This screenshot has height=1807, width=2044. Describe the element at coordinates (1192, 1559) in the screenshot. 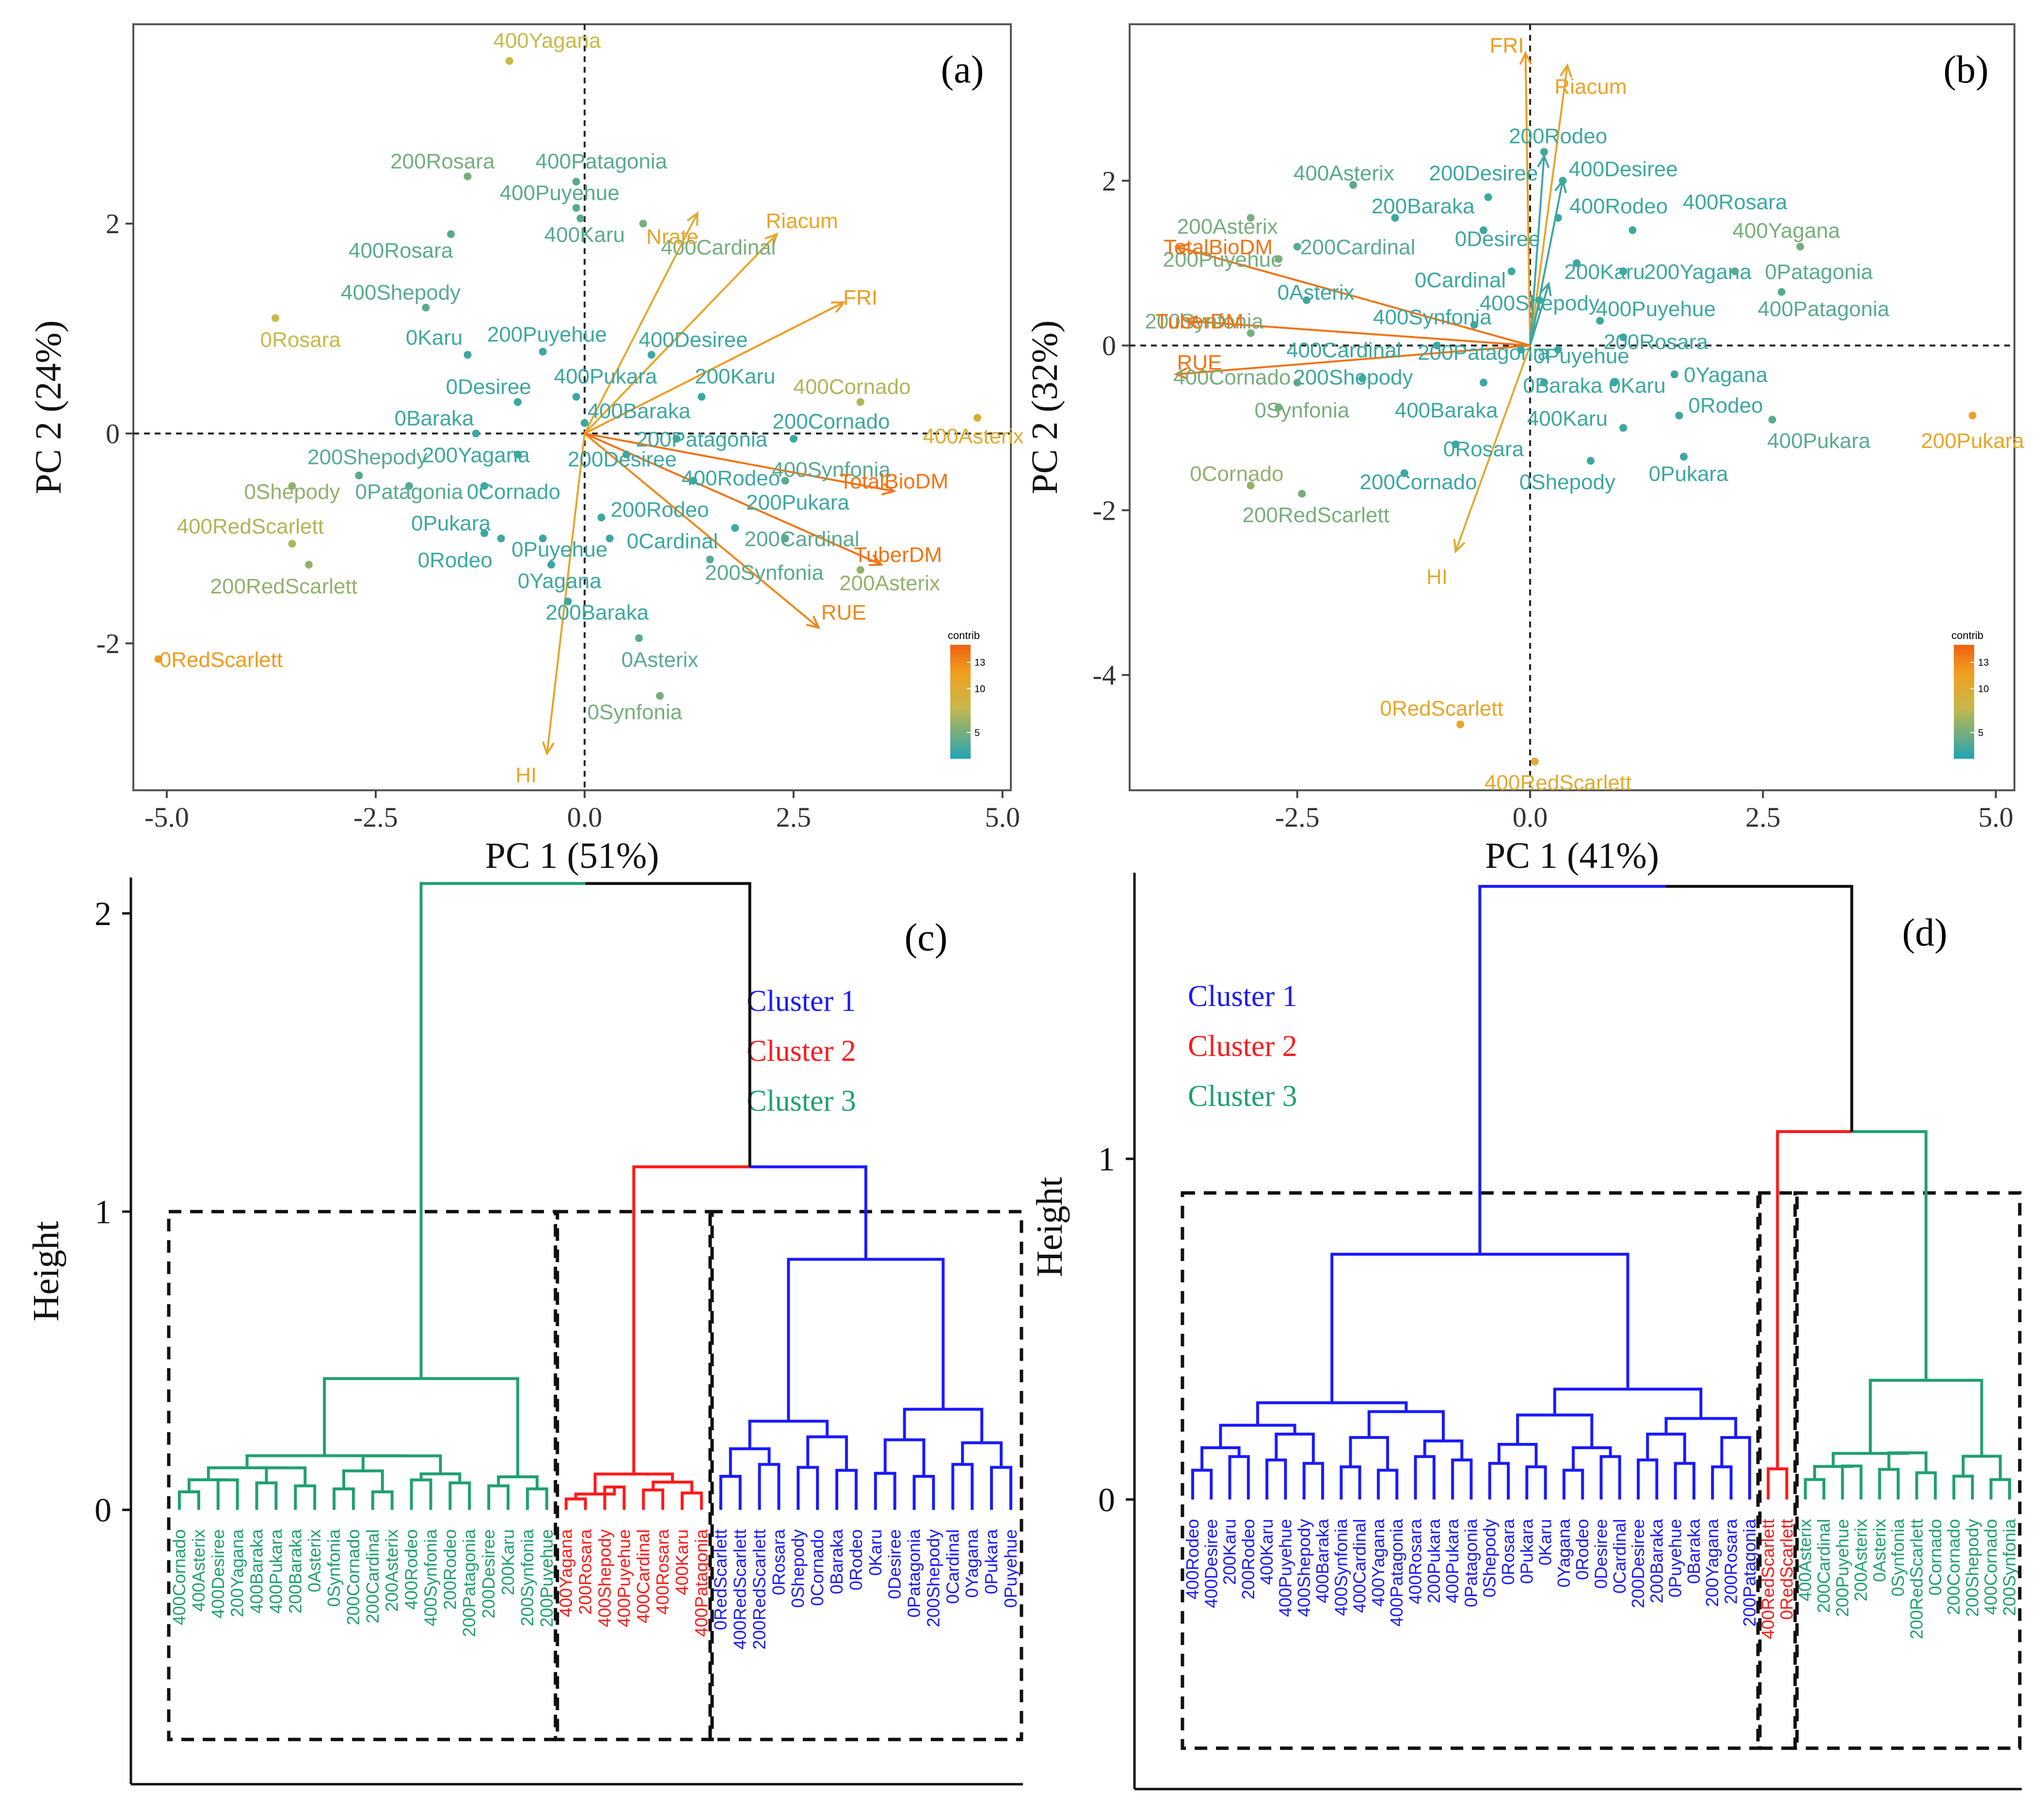

I see `leaf-label: 400Rodeo` at that location.